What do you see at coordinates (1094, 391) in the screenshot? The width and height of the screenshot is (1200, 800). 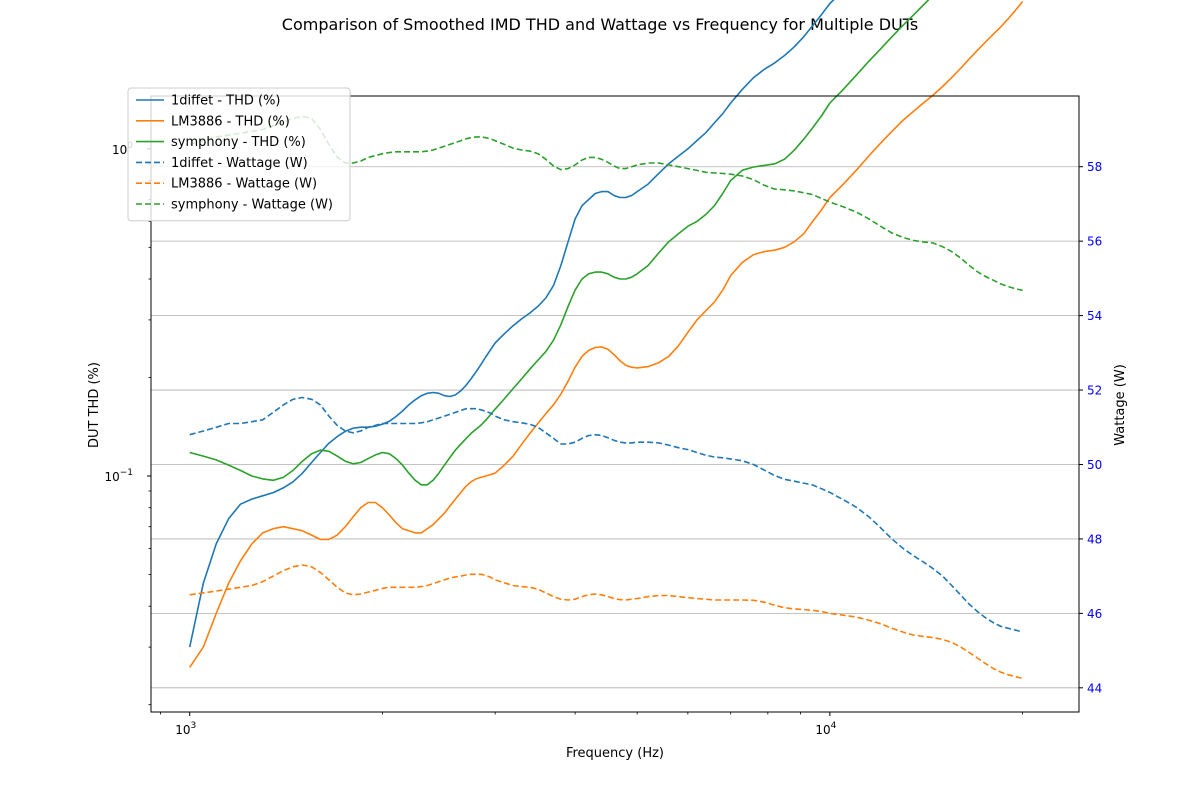 I see `y2-tick-label: 52` at bounding box center [1094, 391].